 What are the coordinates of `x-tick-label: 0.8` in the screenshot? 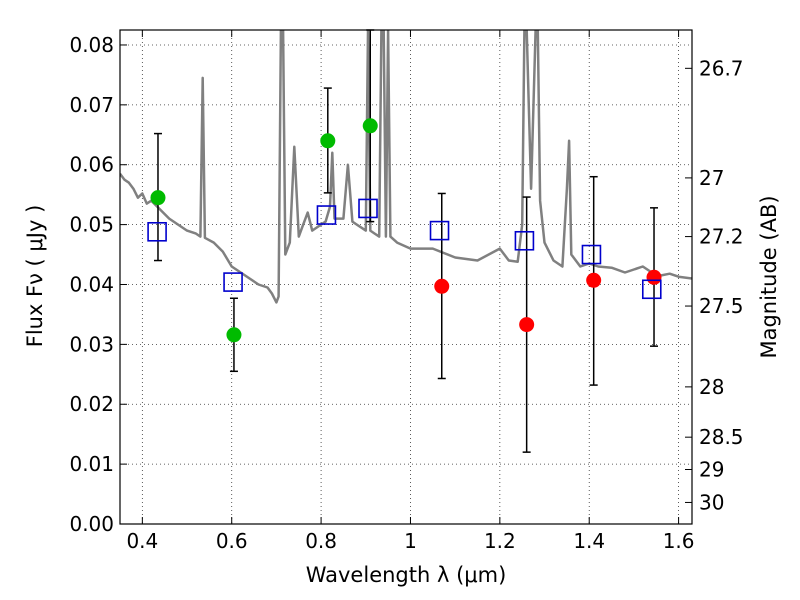 It's located at (321, 541).